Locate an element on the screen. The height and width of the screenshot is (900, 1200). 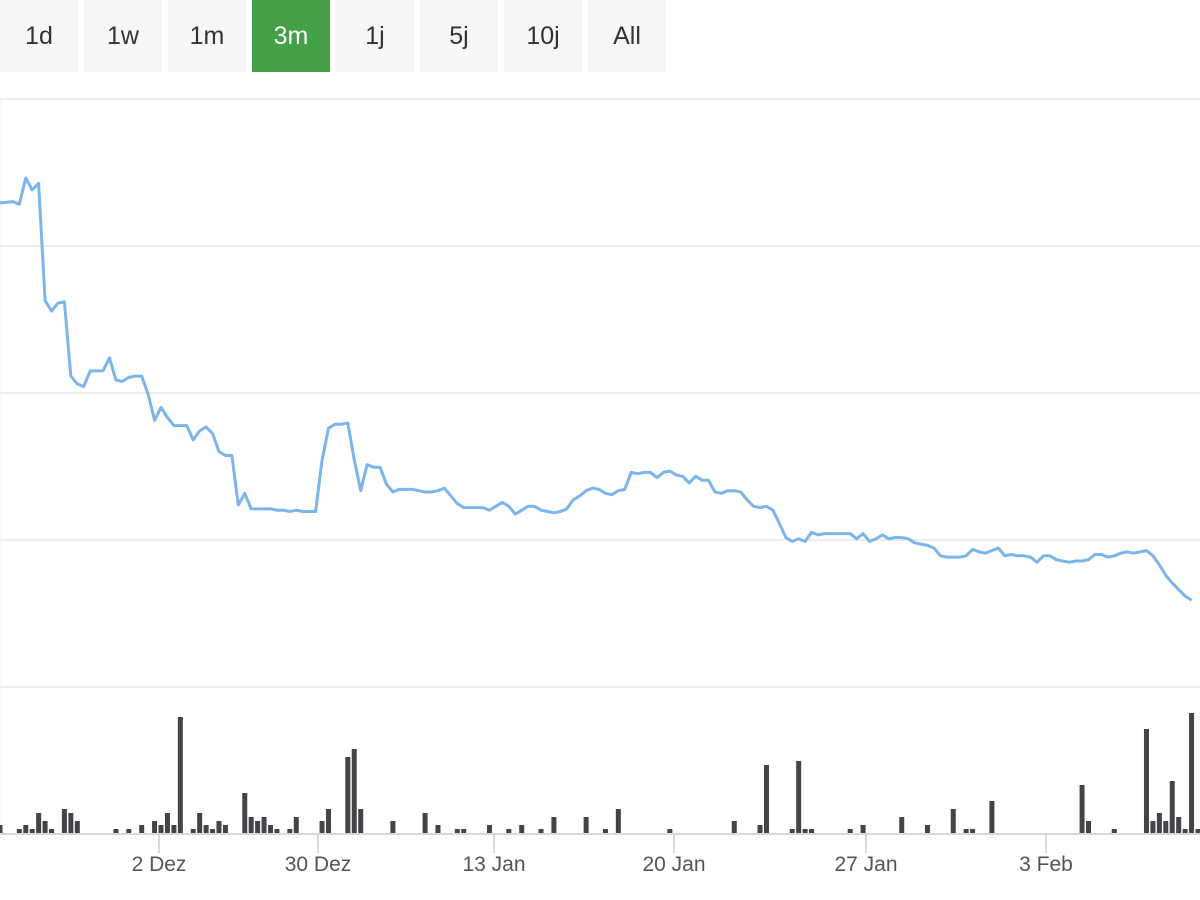
x-tick-label: 20 Jan is located at coordinates (673, 864).